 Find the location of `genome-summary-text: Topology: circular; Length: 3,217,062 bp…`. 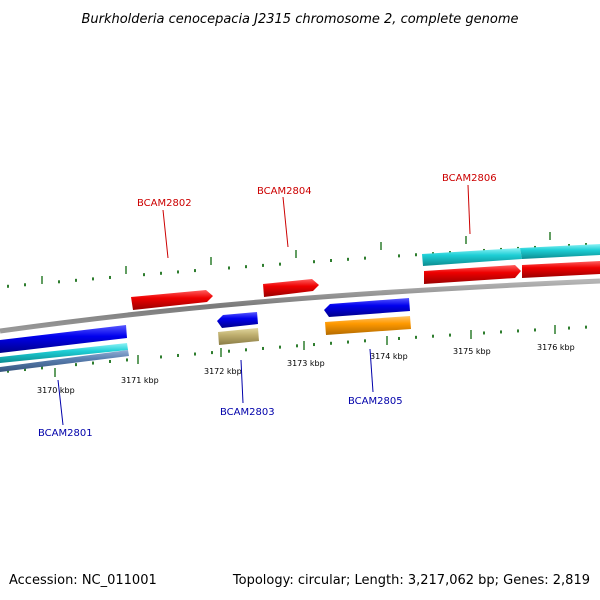

genome-summary-text: Topology: circular; Length: 3,217,062 bp… is located at coordinates (411, 580).